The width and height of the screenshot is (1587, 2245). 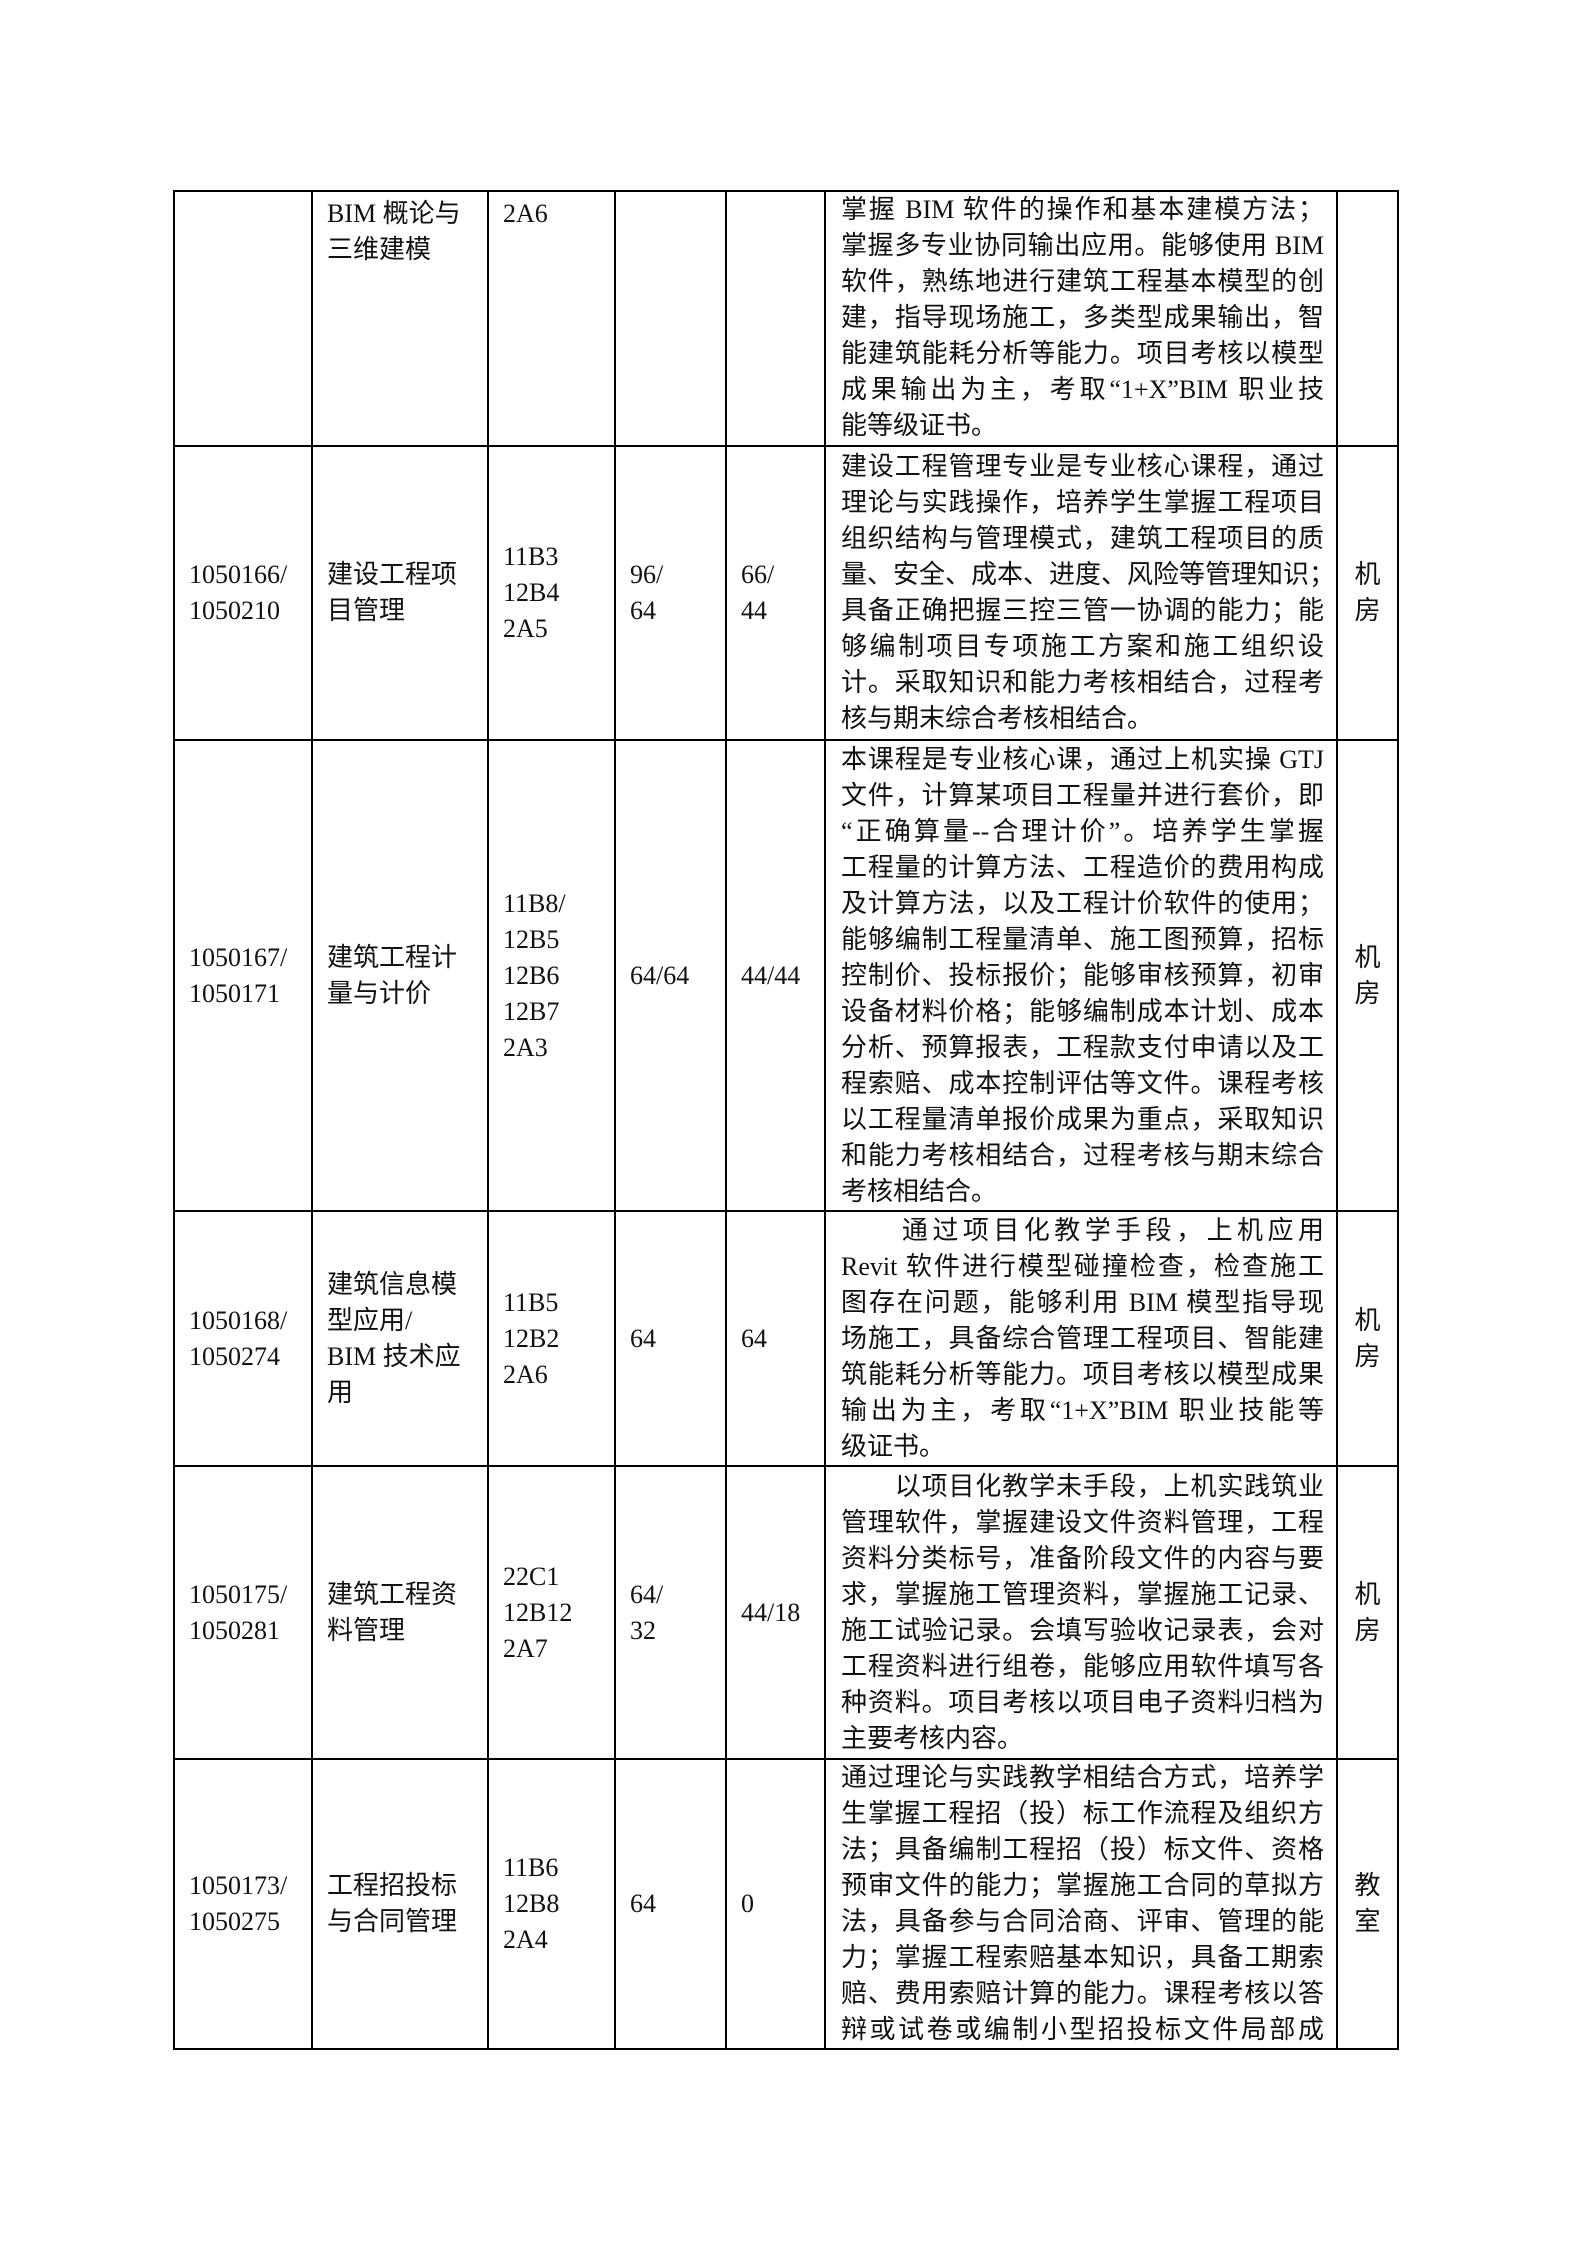 I want to click on teaching-place-cell: 教室, so click(x=1367, y=1904).